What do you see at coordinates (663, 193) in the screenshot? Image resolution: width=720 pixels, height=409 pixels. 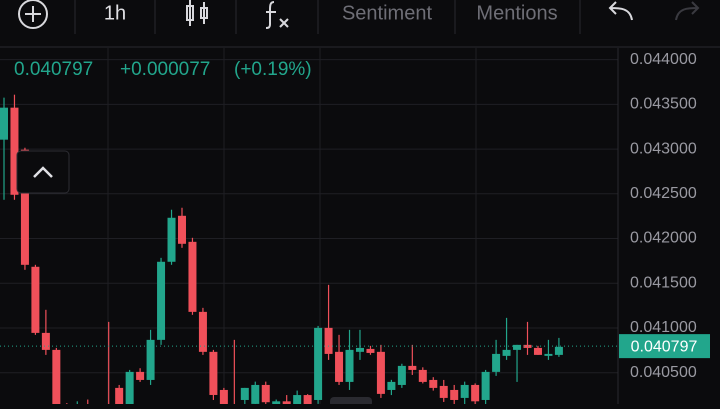 I see `y-tick-label: 0.042500` at bounding box center [663, 193].